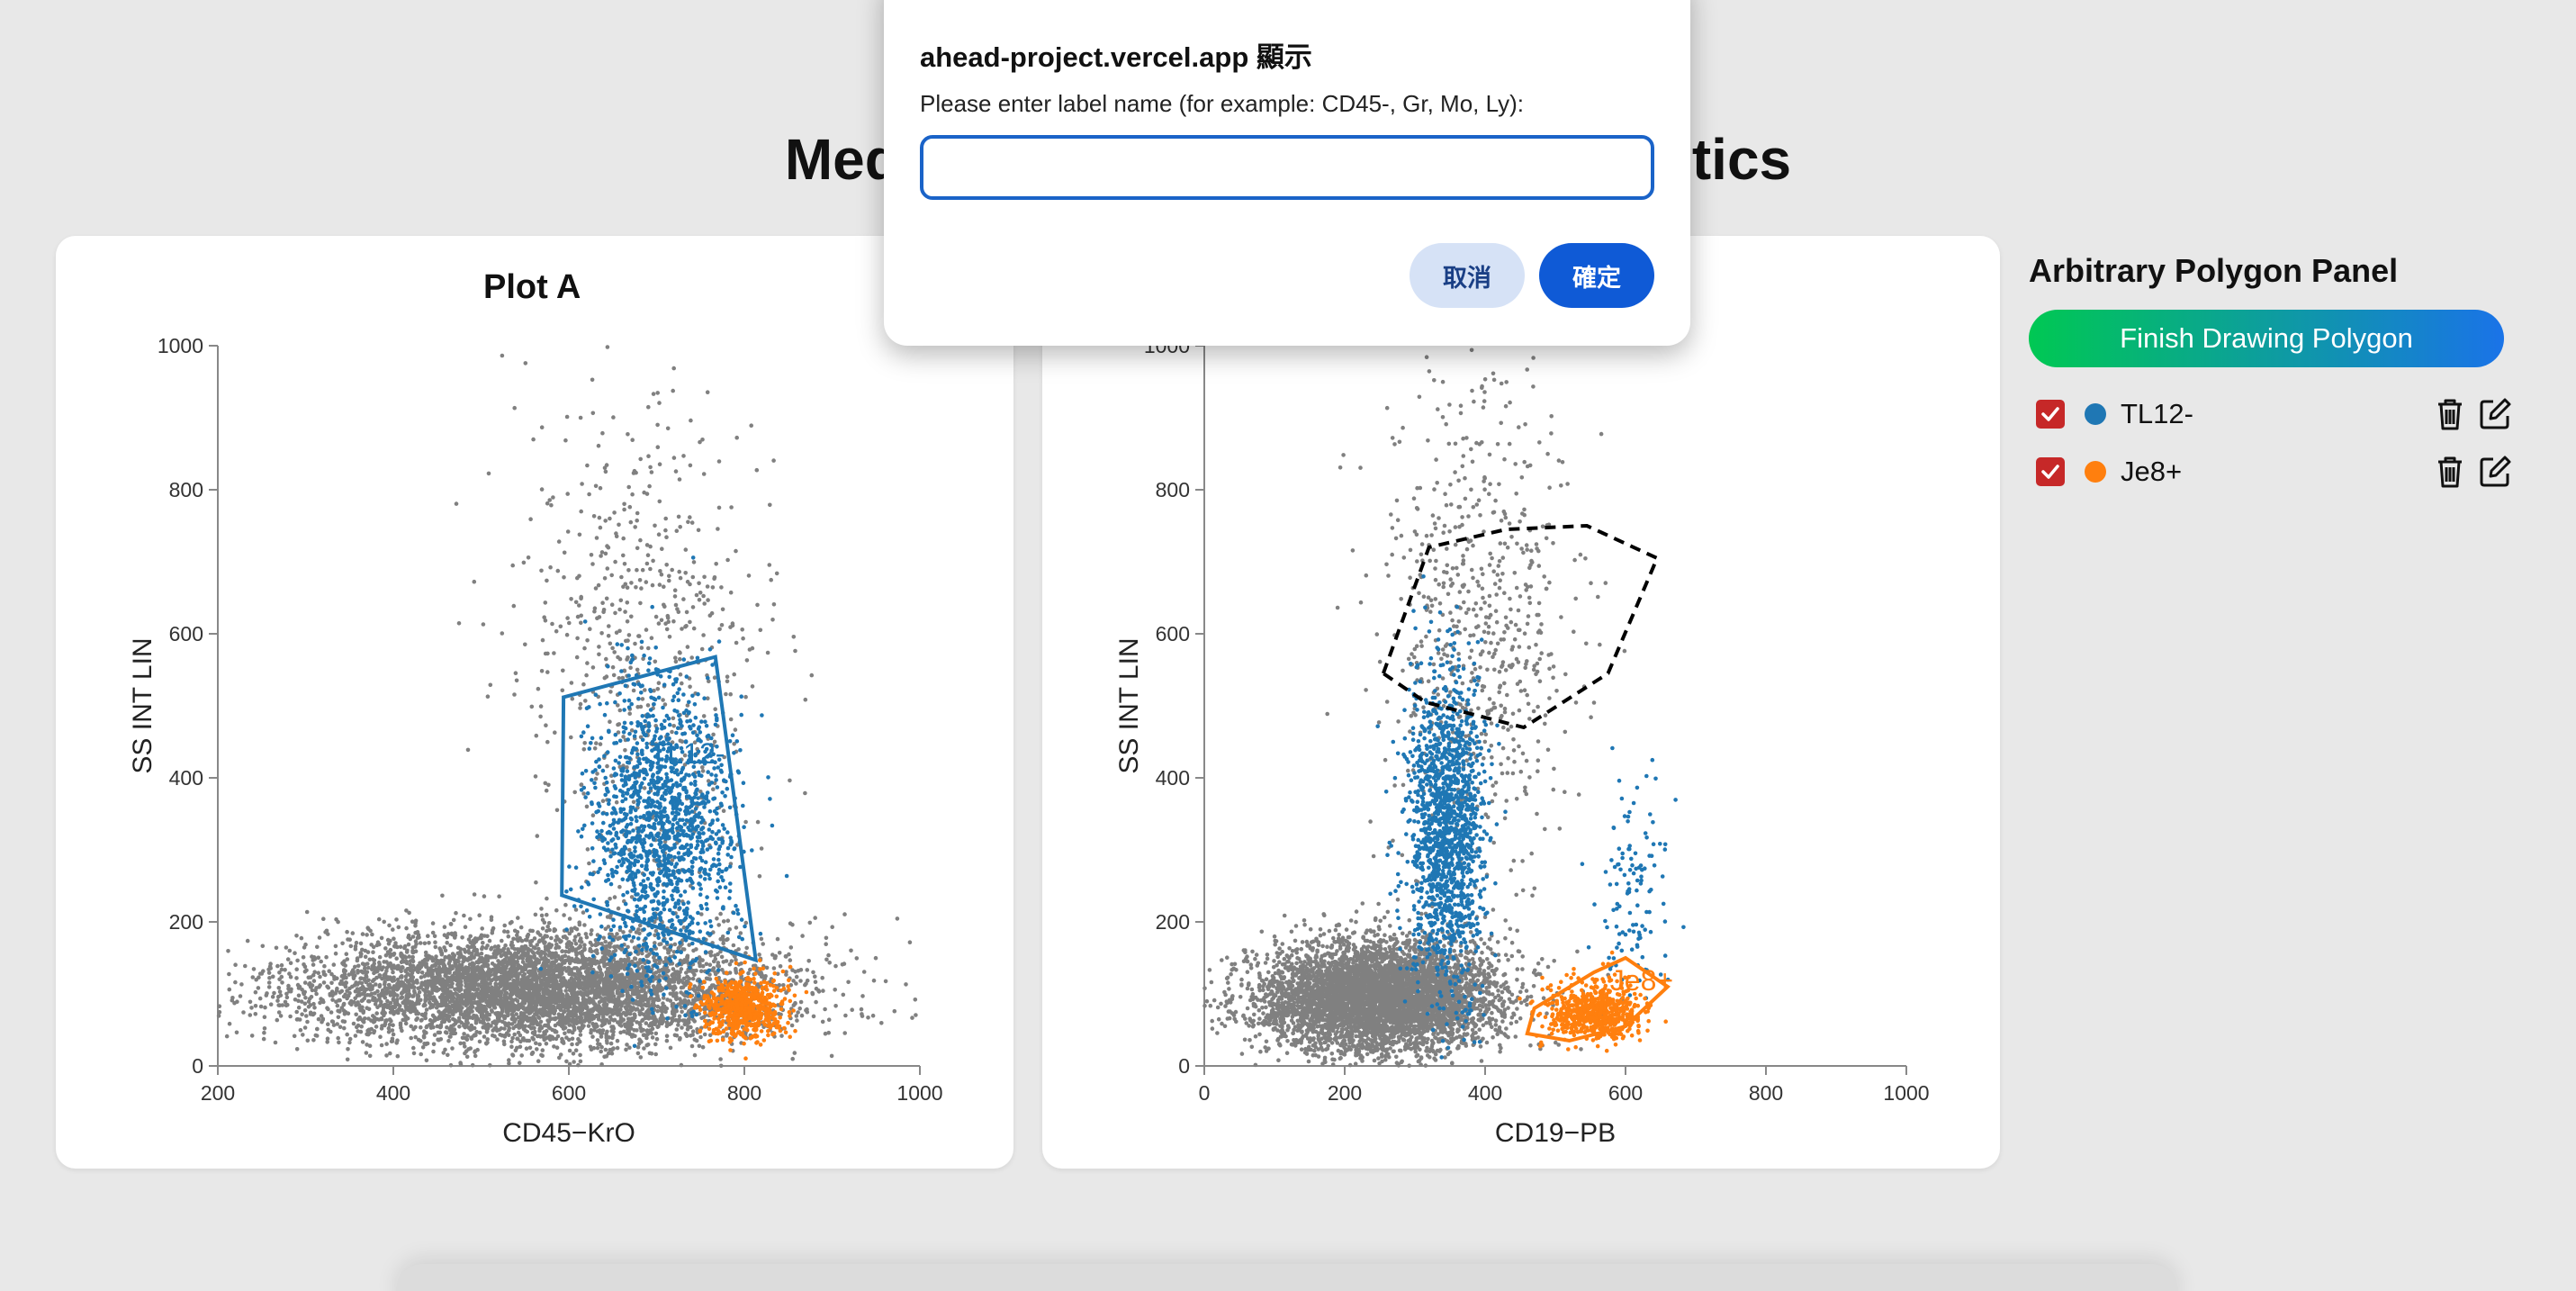  What do you see at coordinates (919, 1093) in the screenshot?
I see `x-tick-label: 1000` at bounding box center [919, 1093].